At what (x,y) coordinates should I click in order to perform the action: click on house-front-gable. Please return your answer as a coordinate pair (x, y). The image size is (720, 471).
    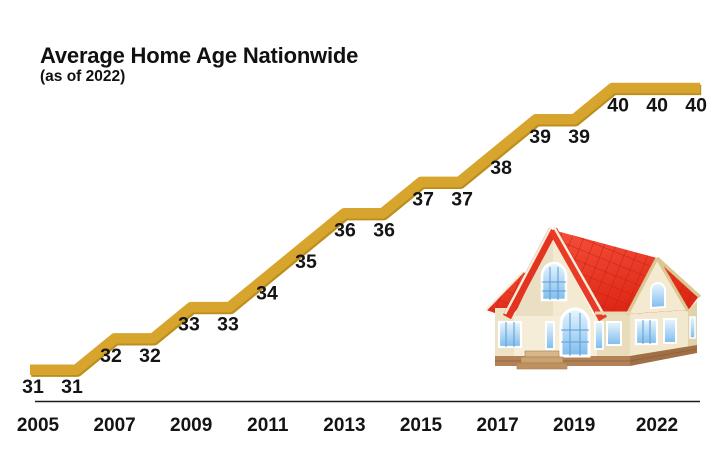
    Looking at the image, I should click on (555, 274).